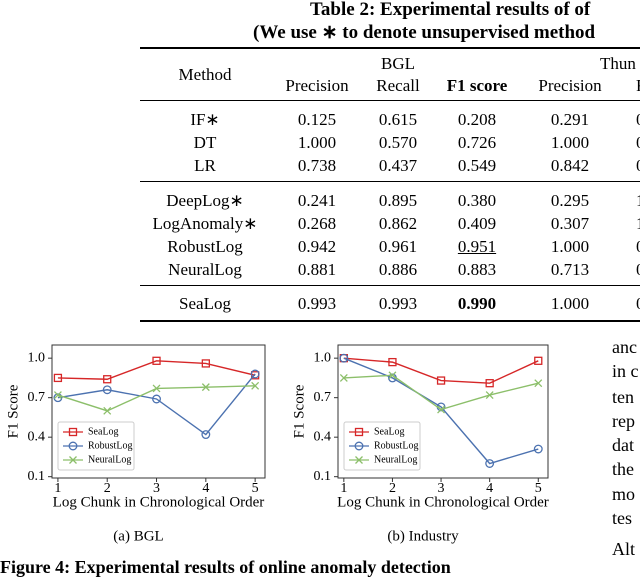 The height and width of the screenshot is (577, 640). Describe the element at coordinates (205, 74) in the screenshot. I see `column-header: Method` at that location.